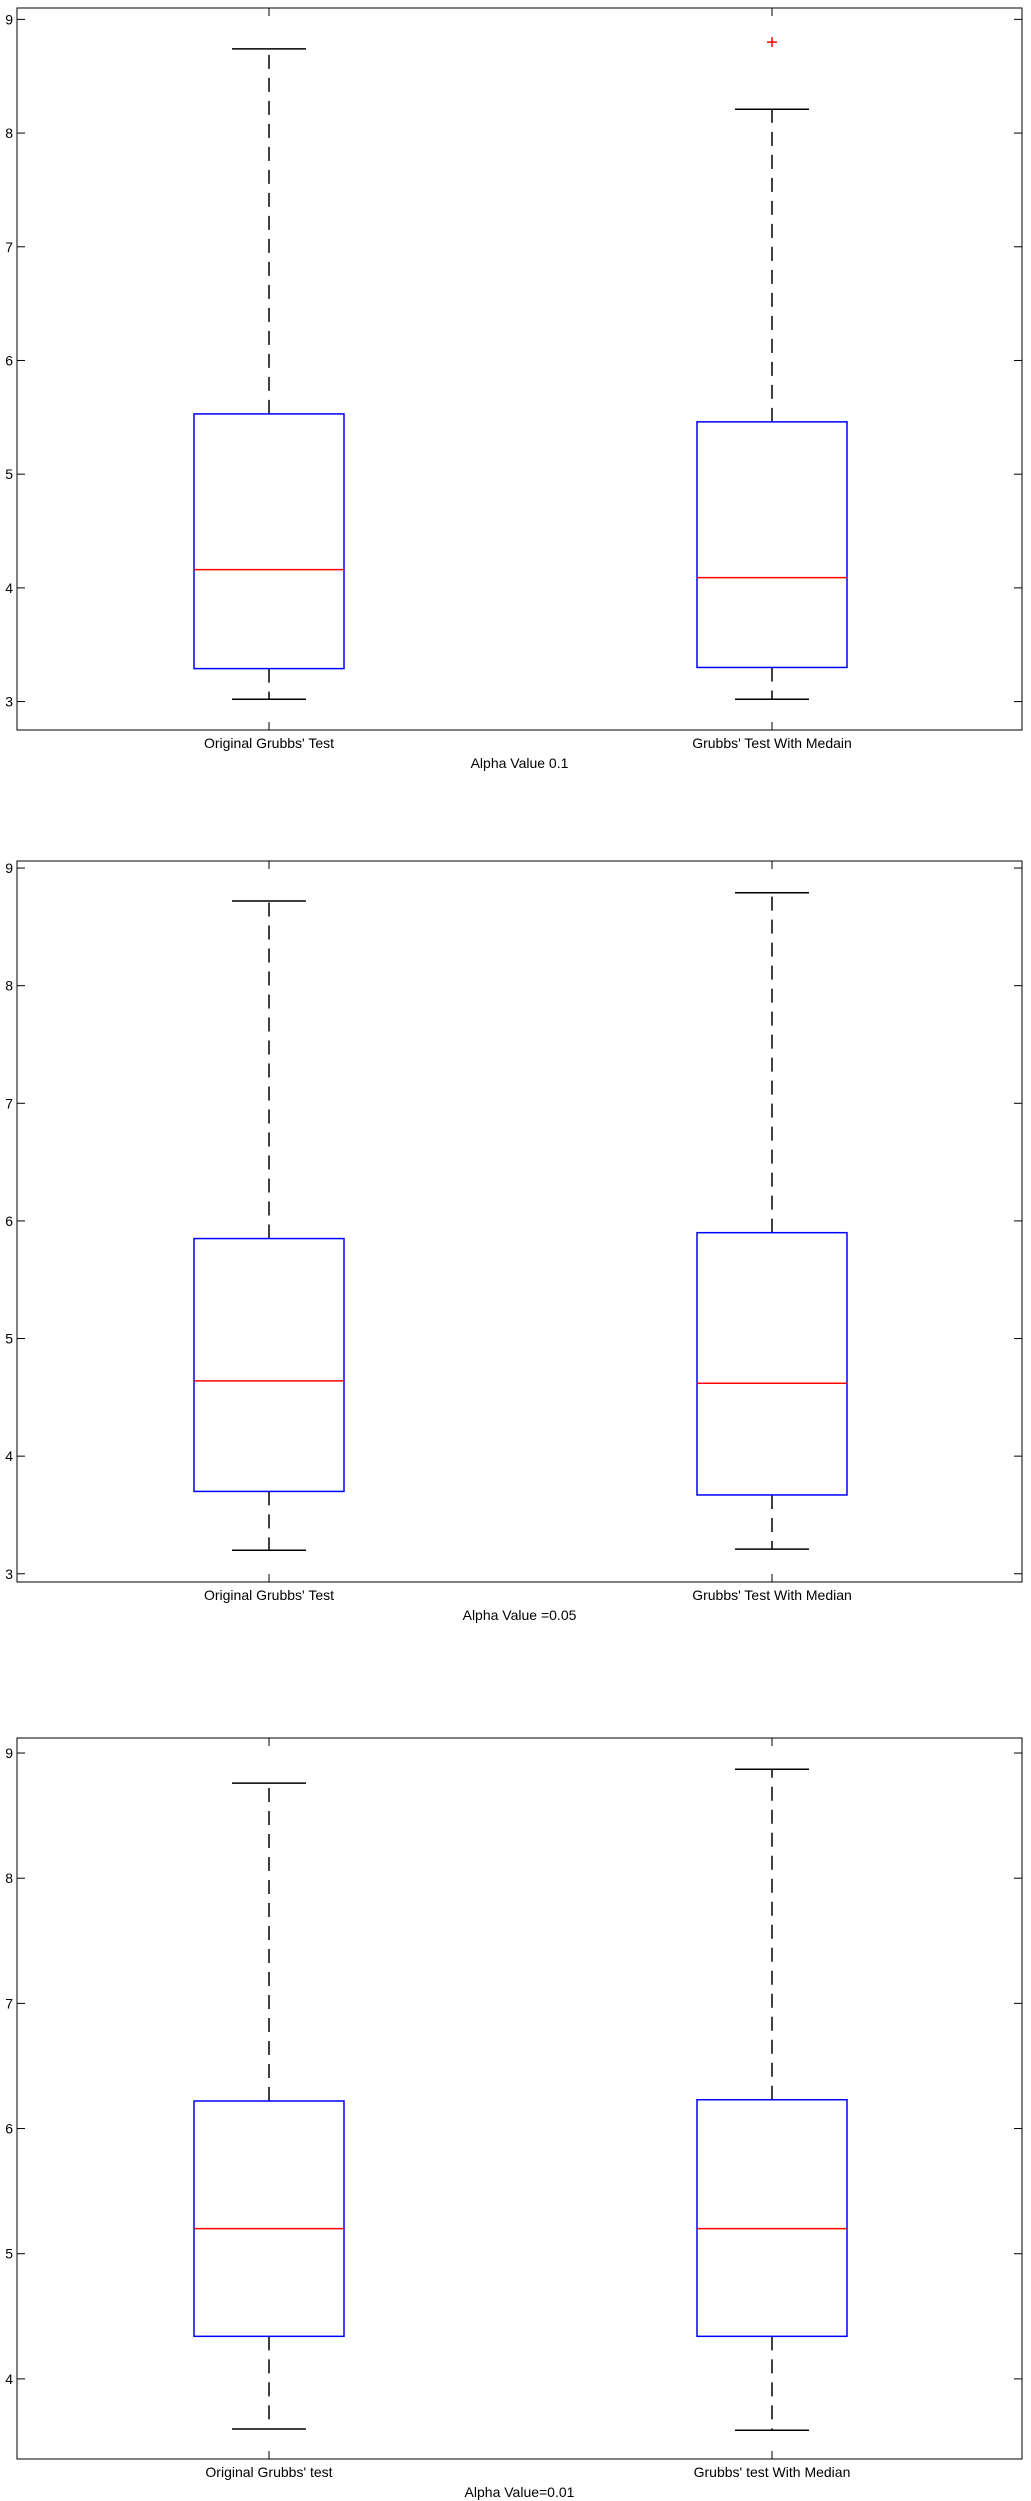 The image size is (1031, 2501). Describe the element at coordinates (268, 2472) in the screenshot. I see `x-category-label: Original Grubbs' test` at that location.